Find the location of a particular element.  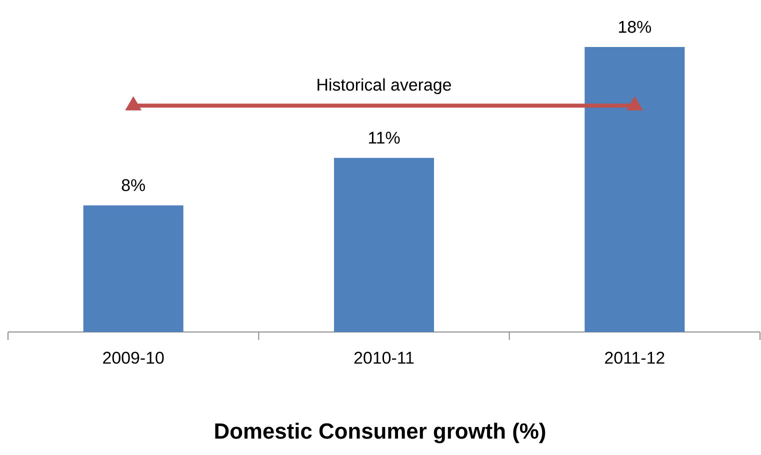

data-label: 18% is located at coordinates (635, 26).